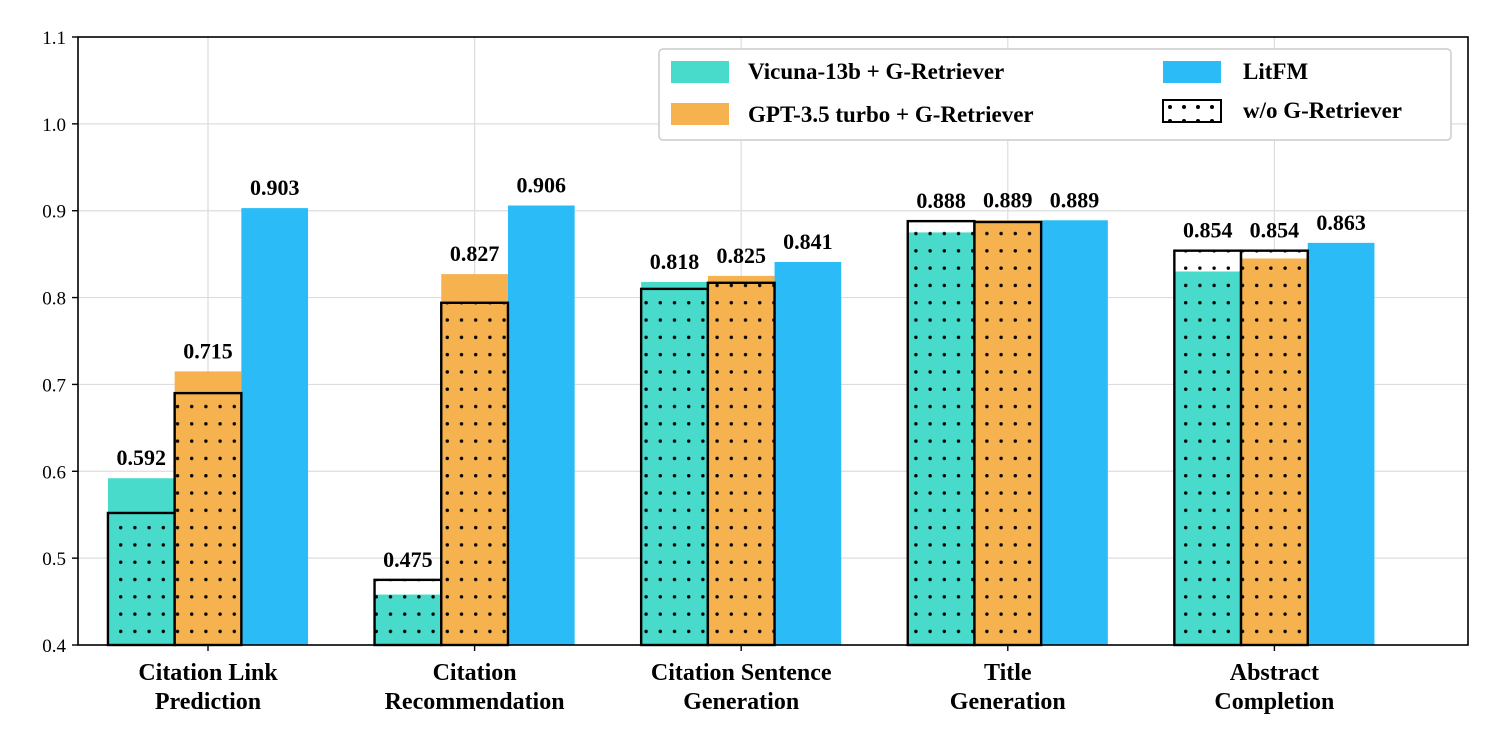  What do you see at coordinates (475, 253) in the screenshot?
I see `value-label-s1-c1: 0.827` at bounding box center [475, 253].